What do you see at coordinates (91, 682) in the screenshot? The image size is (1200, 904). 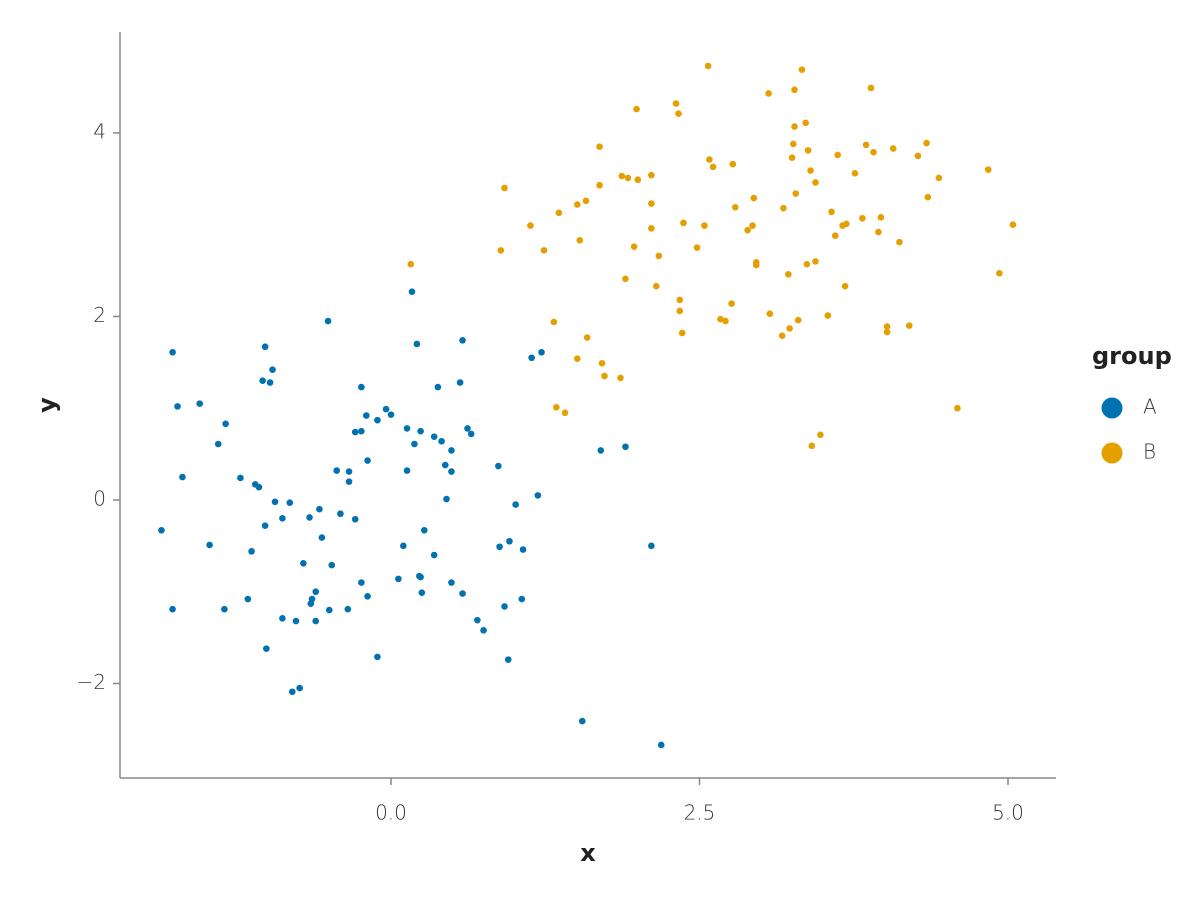 I see `y-tick-label: −2` at bounding box center [91, 682].